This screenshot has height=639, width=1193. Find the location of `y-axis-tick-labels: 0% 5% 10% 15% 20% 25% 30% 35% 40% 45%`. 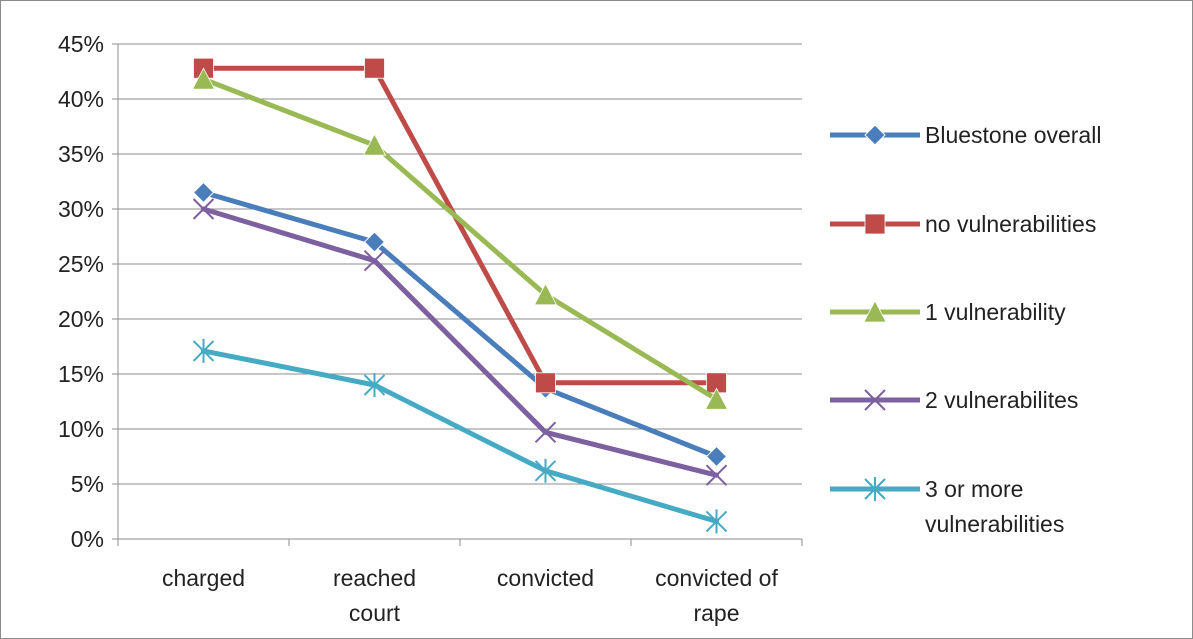

y-axis-tick-labels: 0% 5% 10% 15% 20% 25% 30% 35% 40% 45% is located at coordinates (81, 291).